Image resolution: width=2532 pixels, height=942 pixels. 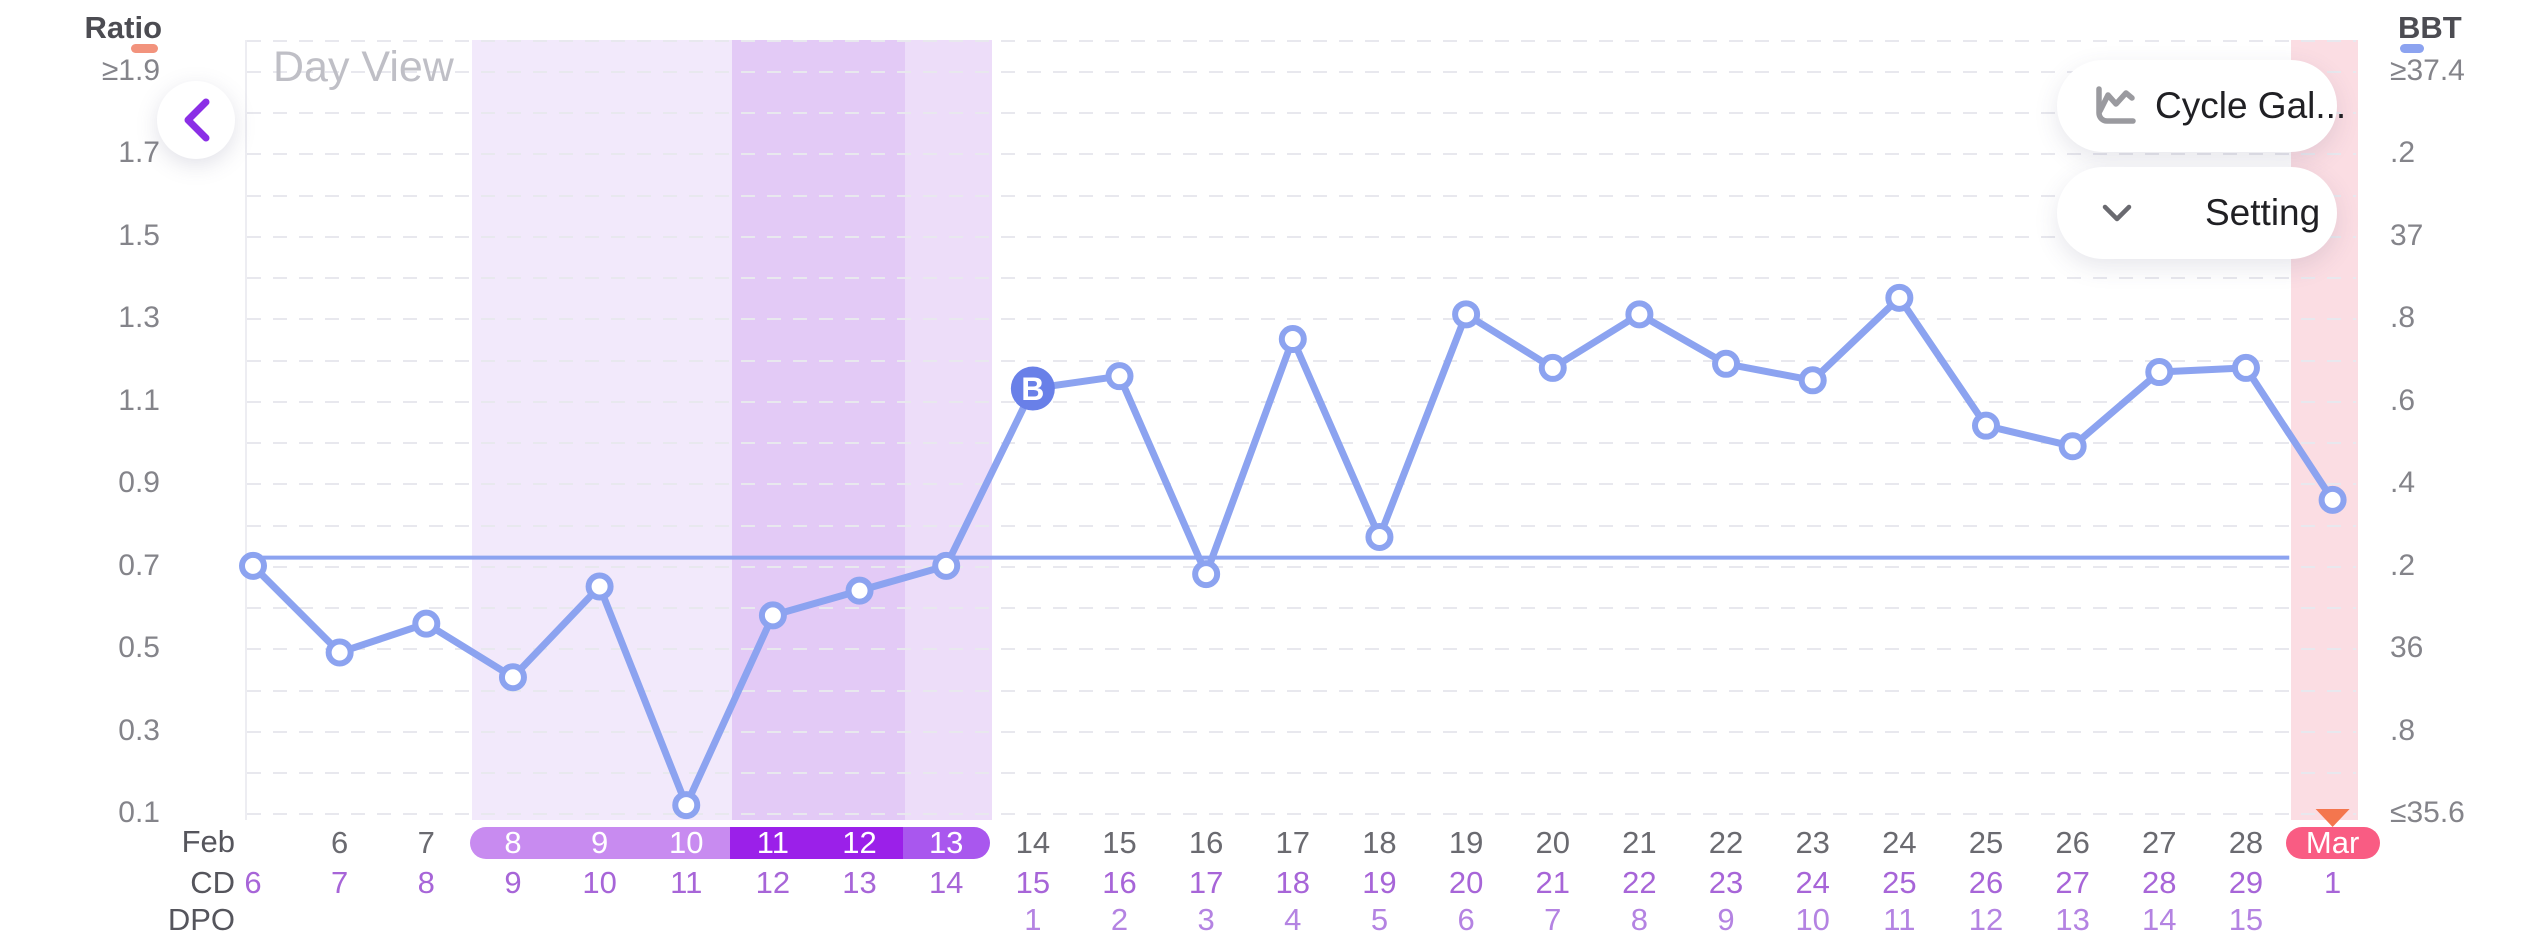 What do you see at coordinates (1466, 842) in the screenshot?
I see `date-label: 19` at bounding box center [1466, 842].